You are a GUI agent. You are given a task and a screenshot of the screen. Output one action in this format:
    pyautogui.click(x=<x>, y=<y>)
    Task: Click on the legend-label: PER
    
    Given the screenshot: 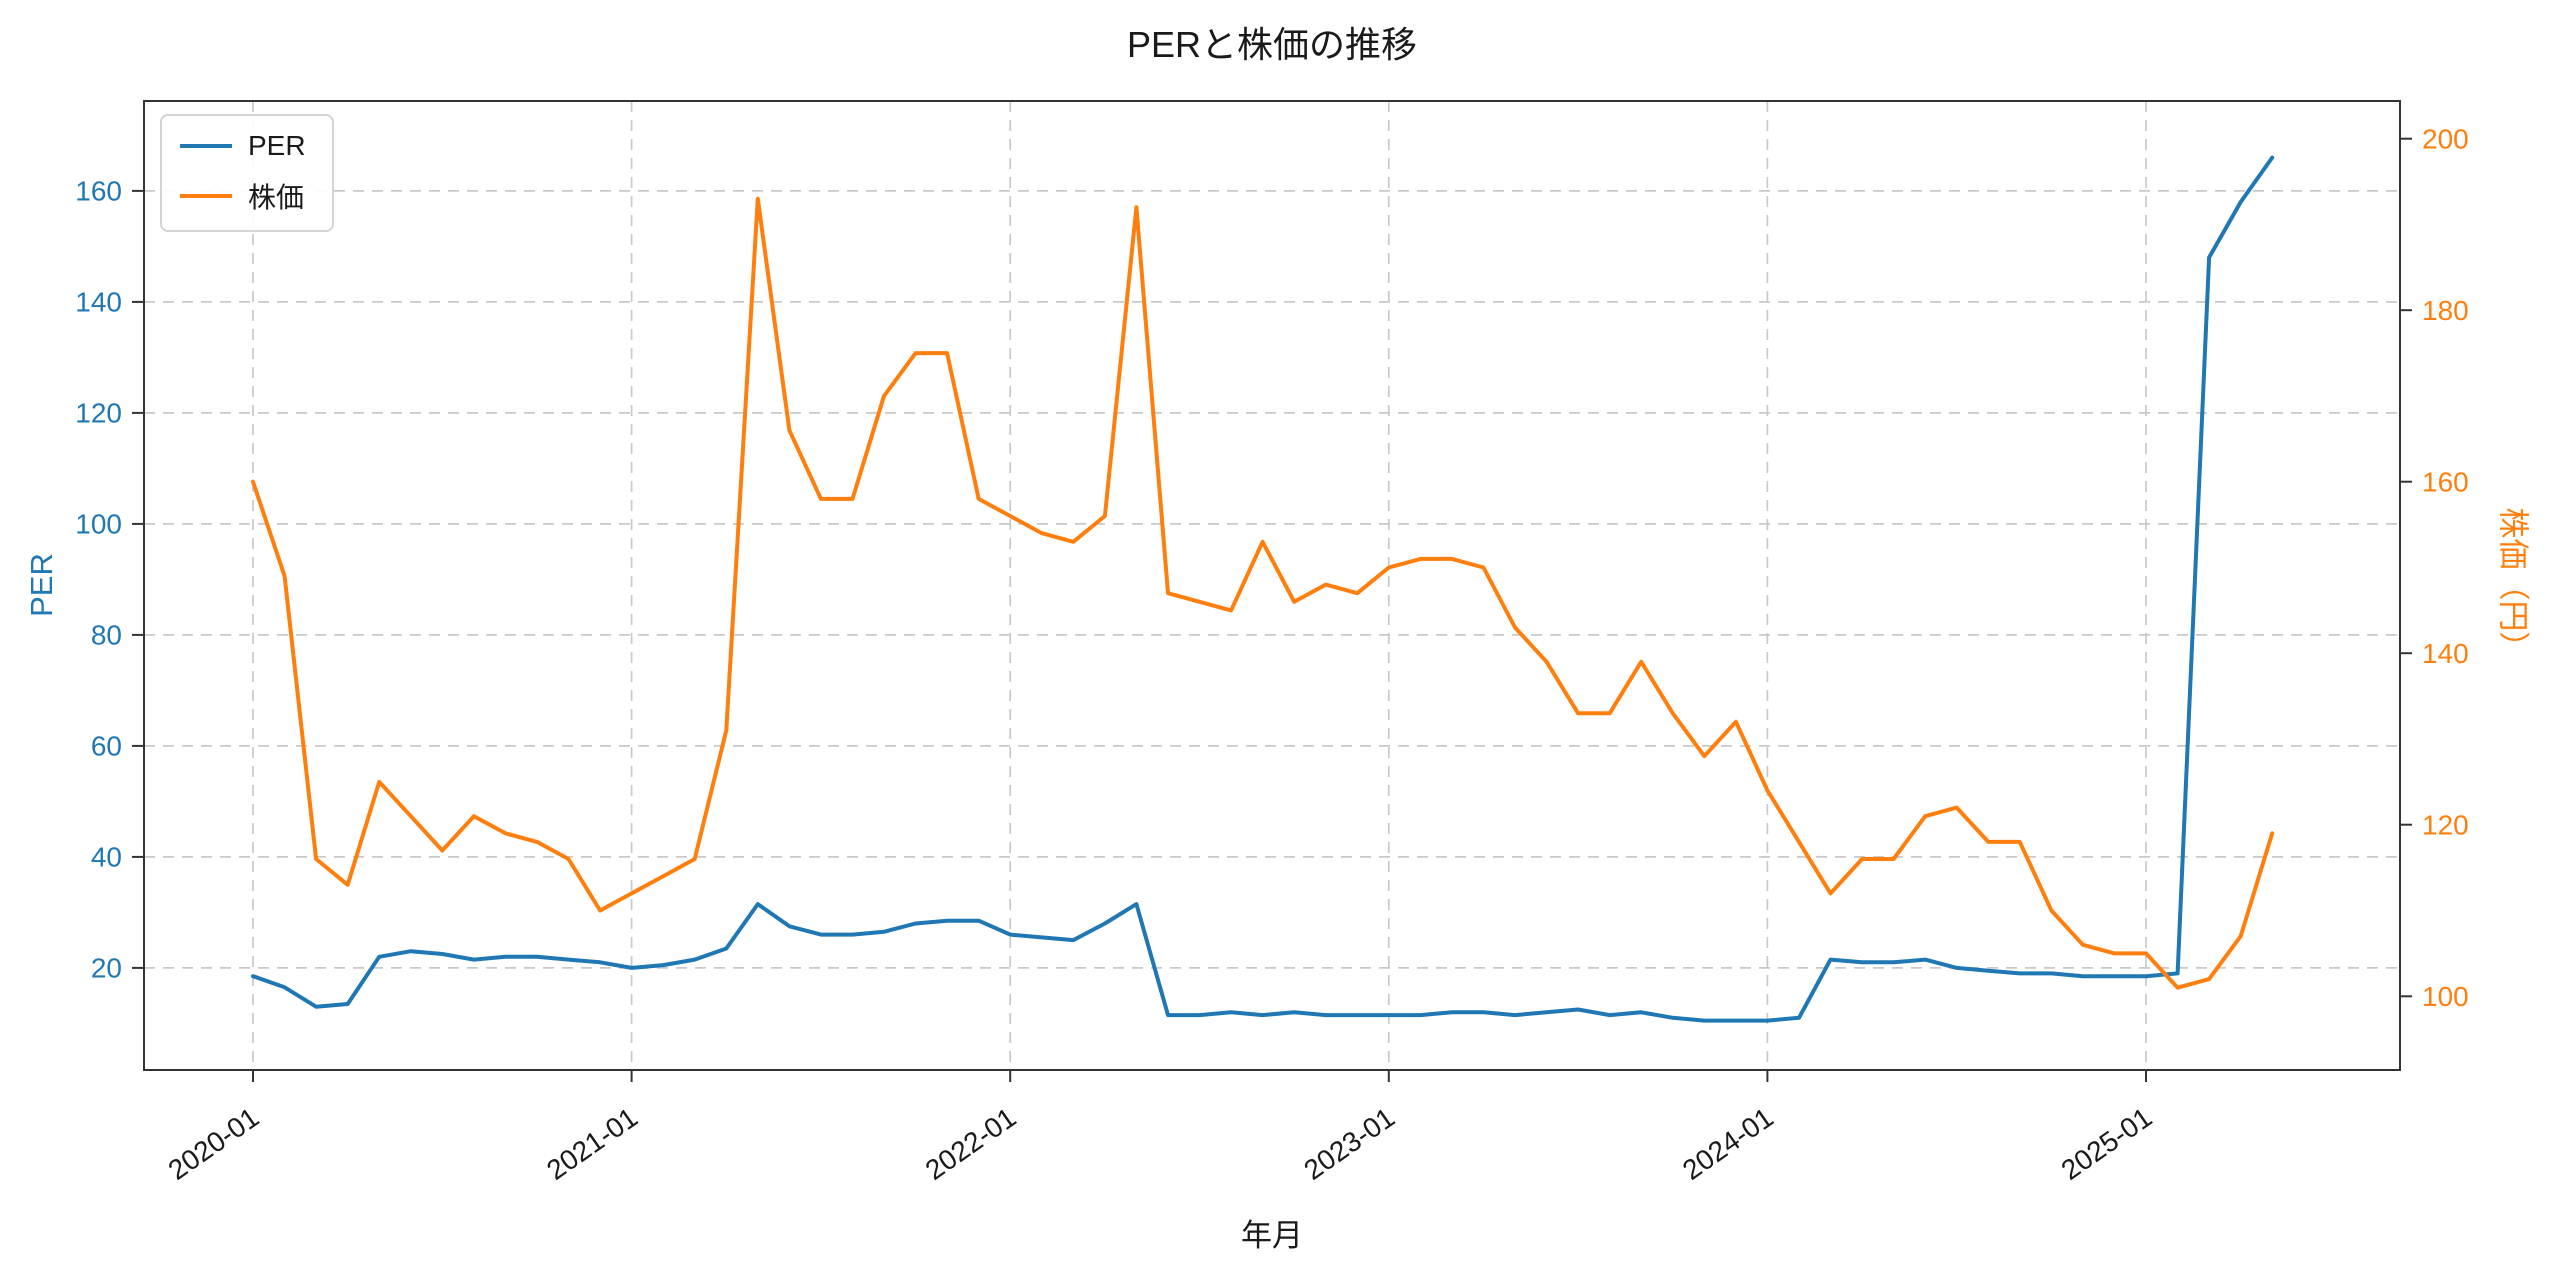 What is the action you would take?
    pyautogui.click(x=277, y=145)
    